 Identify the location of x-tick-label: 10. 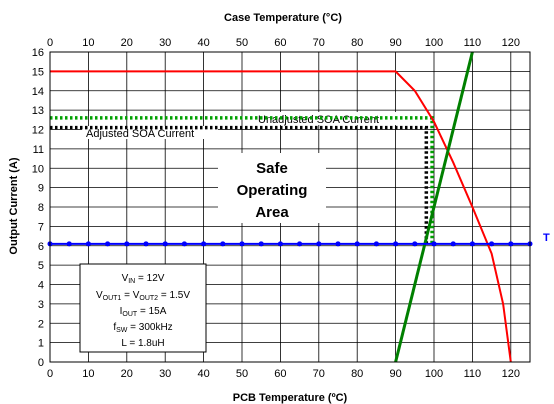
(88, 374).